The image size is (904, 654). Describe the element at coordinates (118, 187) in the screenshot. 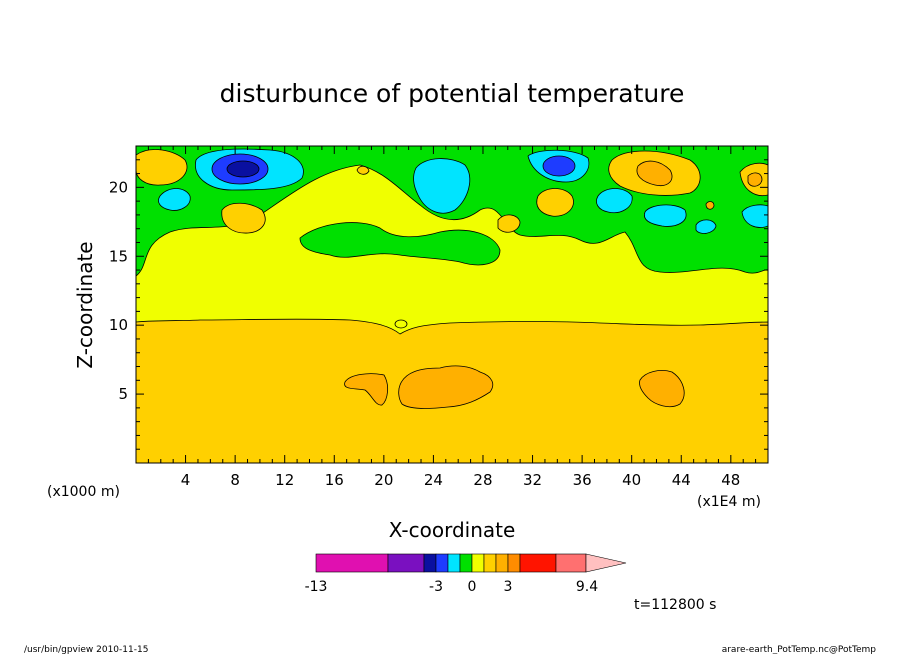

I see `y-tick-label: 20` at that location.